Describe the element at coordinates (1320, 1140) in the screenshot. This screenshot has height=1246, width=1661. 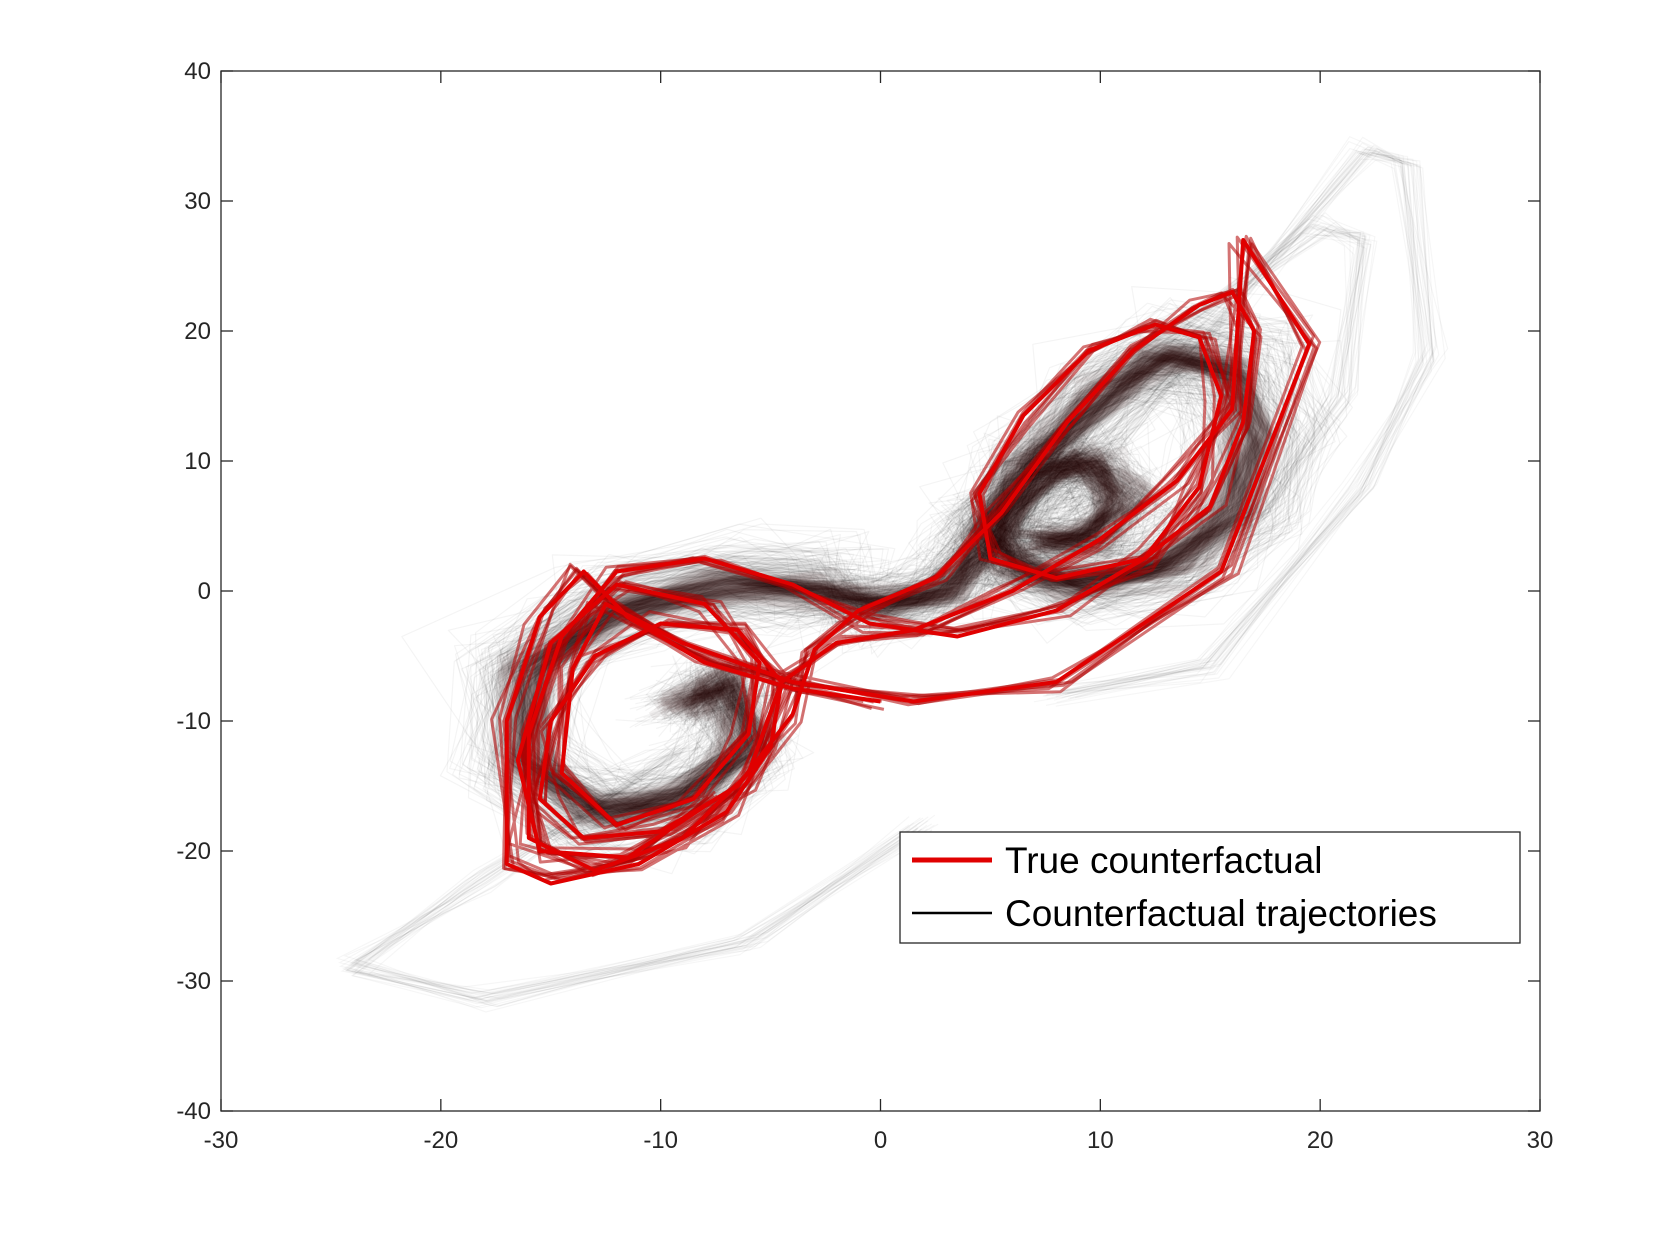
I see `x-tick-label: 20` at that location.